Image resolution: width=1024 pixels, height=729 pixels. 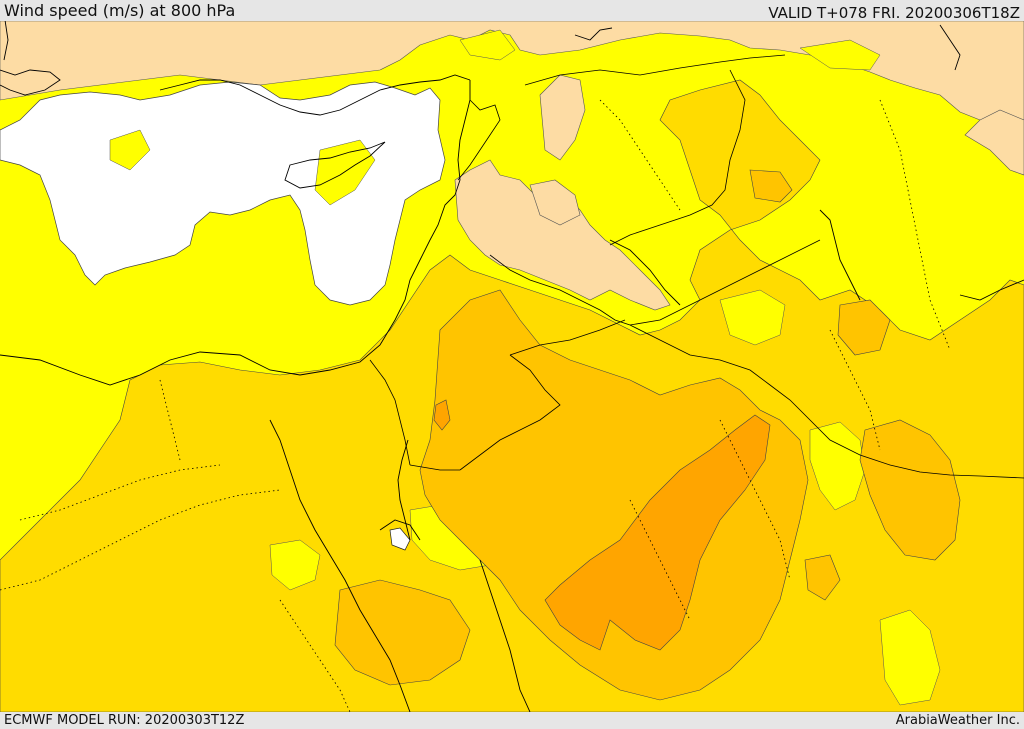 I want to click on wind-band-amber-west, so click(x=402, y=632).